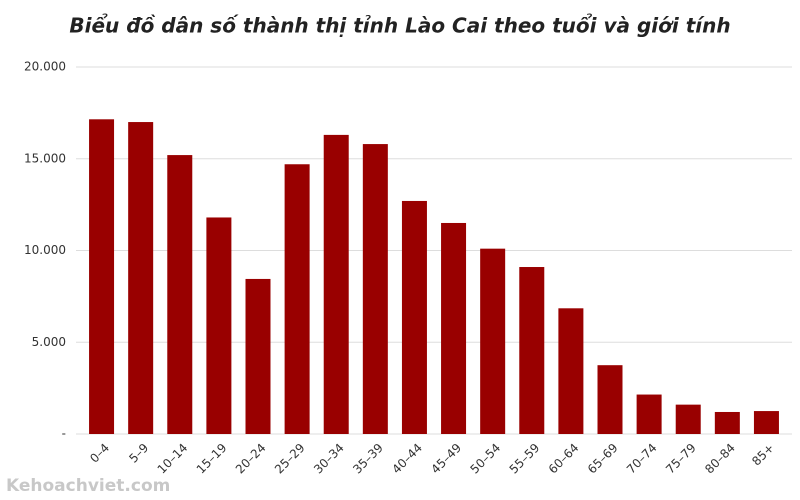 This screenshot has width=800, height=500. I want to click on watermark: Kehoachviet.com, so click(88, 486).